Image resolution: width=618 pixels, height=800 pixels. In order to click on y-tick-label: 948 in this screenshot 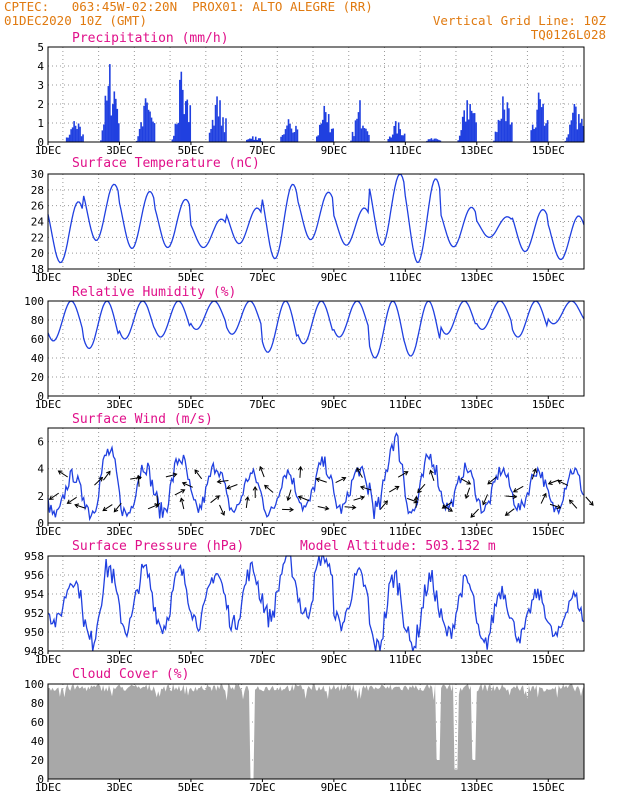, I will do `click(34, 651)`.